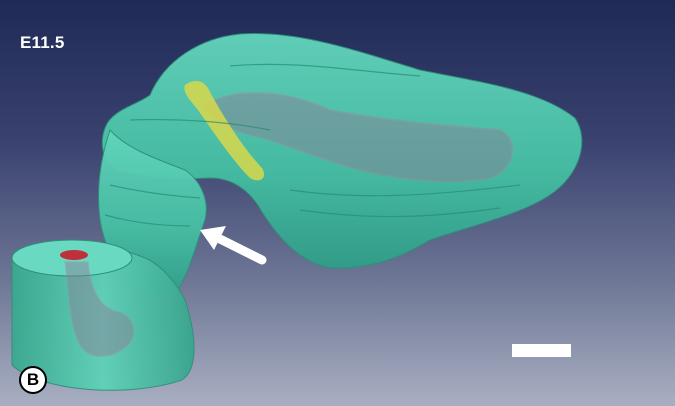 The width and height of the screenshot is (675, 406). What do you see at coordinates (224, 130) in the screenshot?
I see `yellow-structure` at bounding box center [224, 130].